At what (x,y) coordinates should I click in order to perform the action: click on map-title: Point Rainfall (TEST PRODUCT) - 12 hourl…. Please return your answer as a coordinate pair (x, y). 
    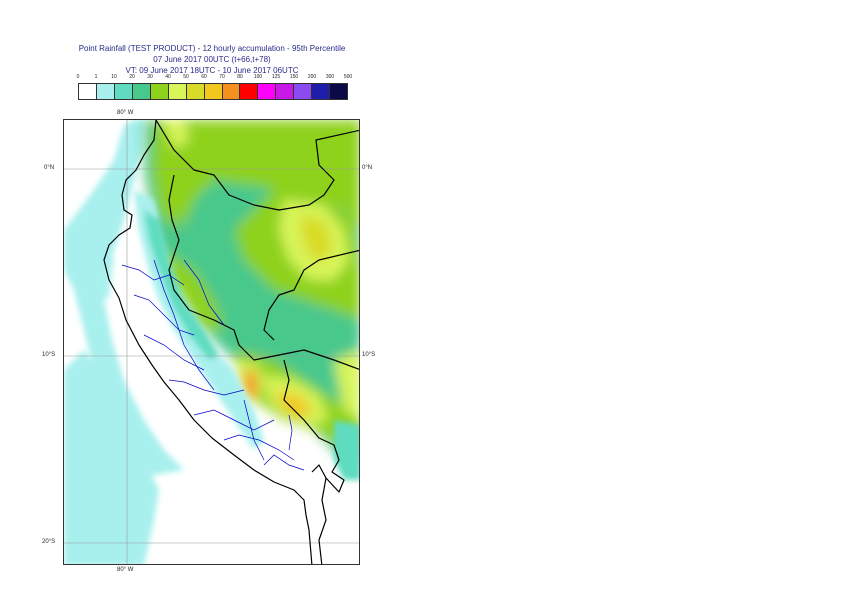
    Looking at the image, I should click on (212, 59).